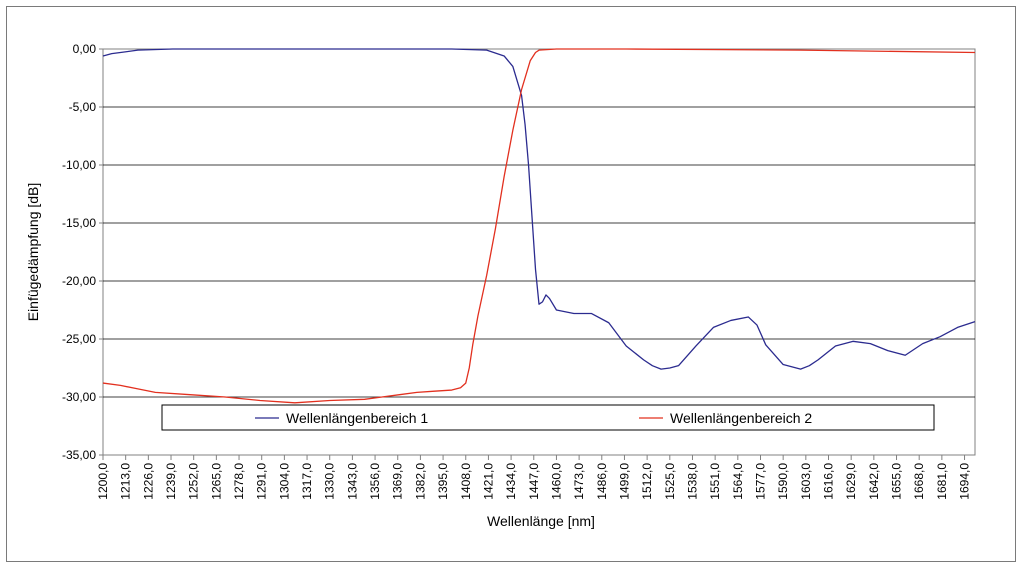 This screenshot has width=1024, height=573. Describe the element at coordinates (420, 481) in the screenshot. I see `x-tick-label: 1382,0` at that location.